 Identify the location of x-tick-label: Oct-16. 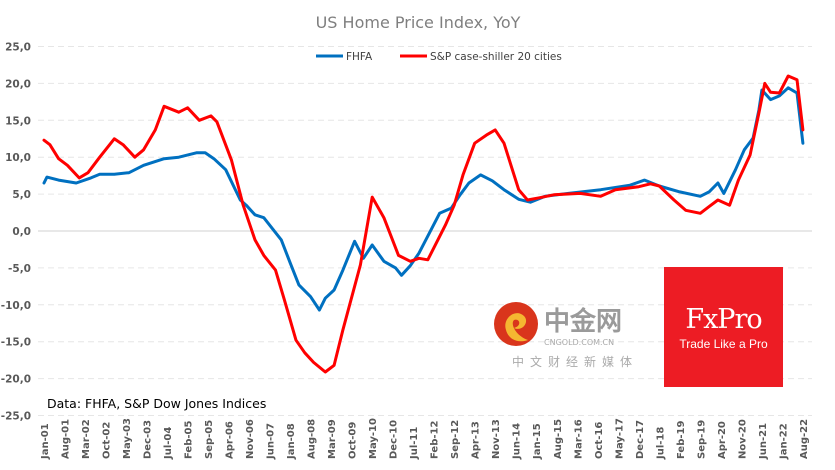
(599, 440).